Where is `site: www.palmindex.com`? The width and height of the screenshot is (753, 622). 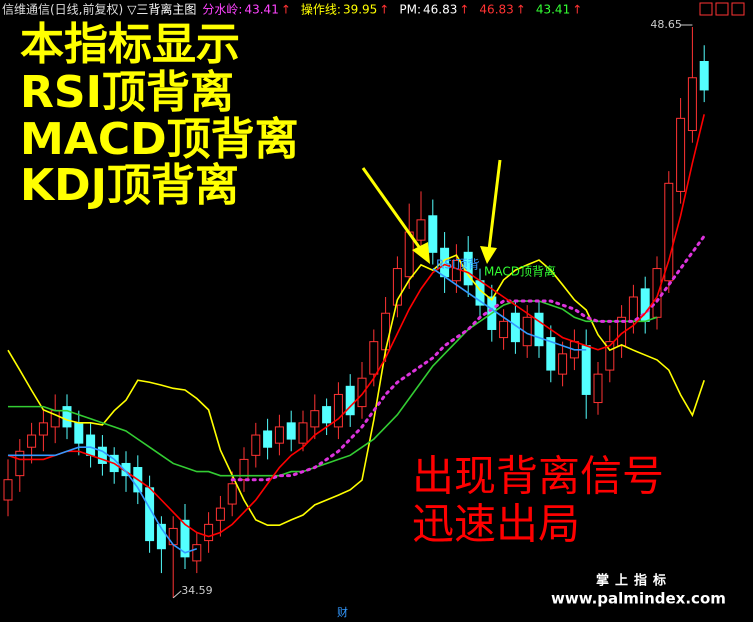 site: www.palmindex.com is located at coordinates (638, 599).